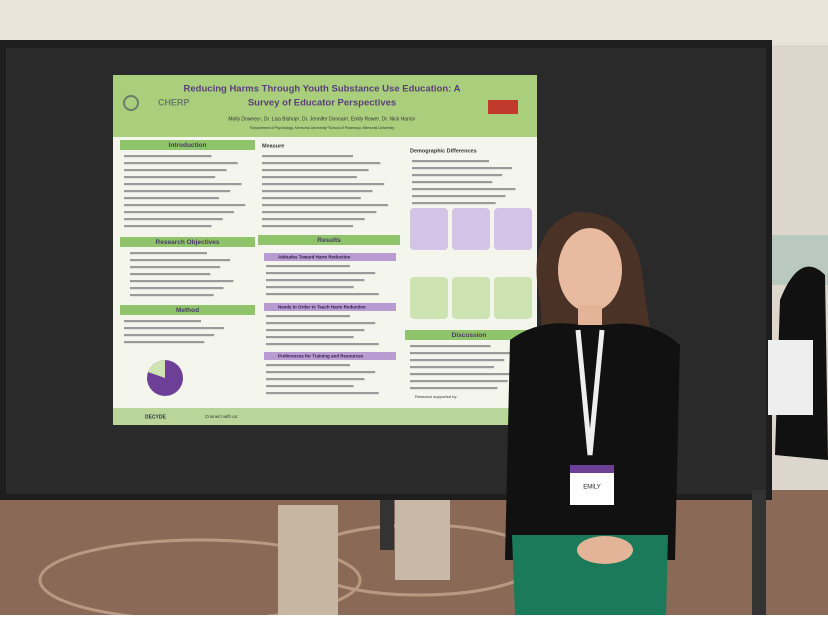  I want to click on section-title: Introduction, so click(188, 145).